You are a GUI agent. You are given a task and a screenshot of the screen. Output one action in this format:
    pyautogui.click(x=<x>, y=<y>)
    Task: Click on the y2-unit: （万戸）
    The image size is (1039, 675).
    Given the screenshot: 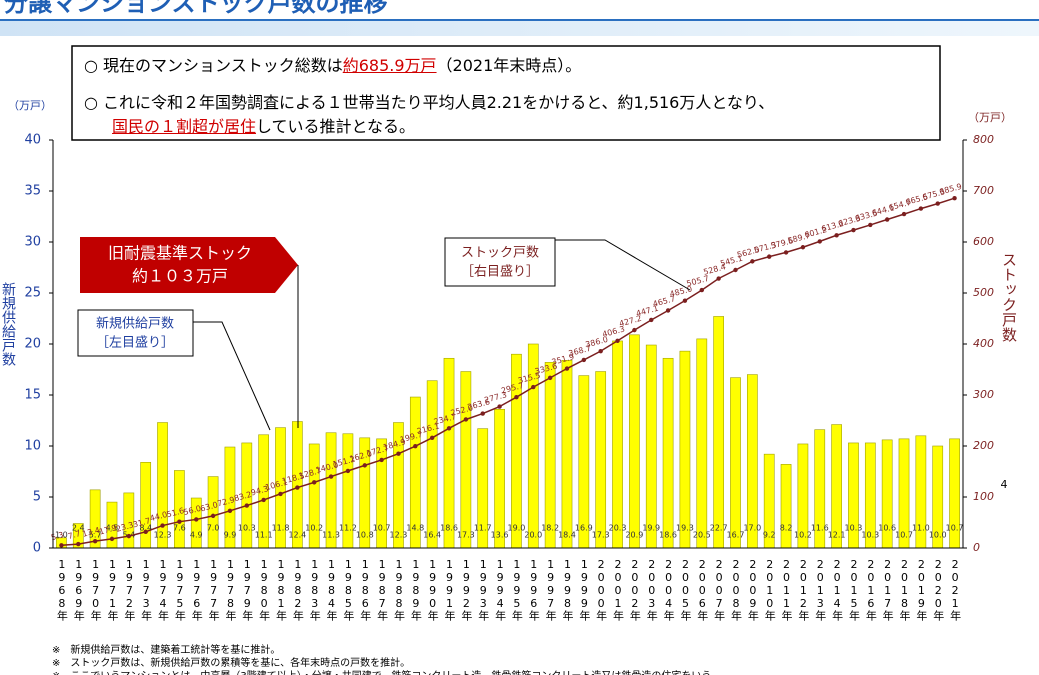 What is the action you would take?
    pyautogui.click(x=990, y=117)
    